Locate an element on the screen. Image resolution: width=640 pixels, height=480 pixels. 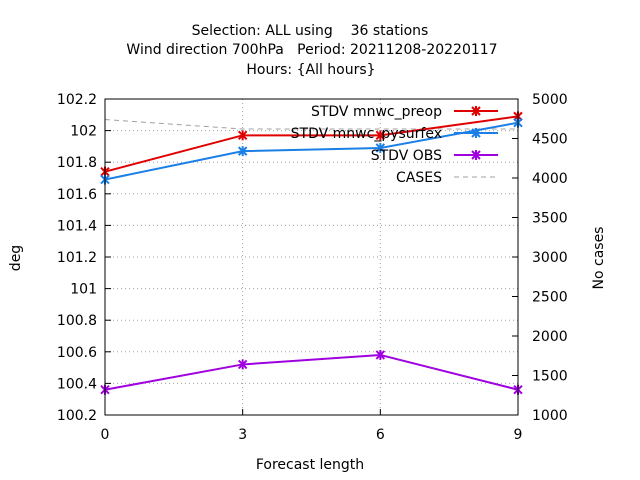
legend-label-stdv-mnwc-preop: STDV mnwc_preop is located at coordinates (376, 112).